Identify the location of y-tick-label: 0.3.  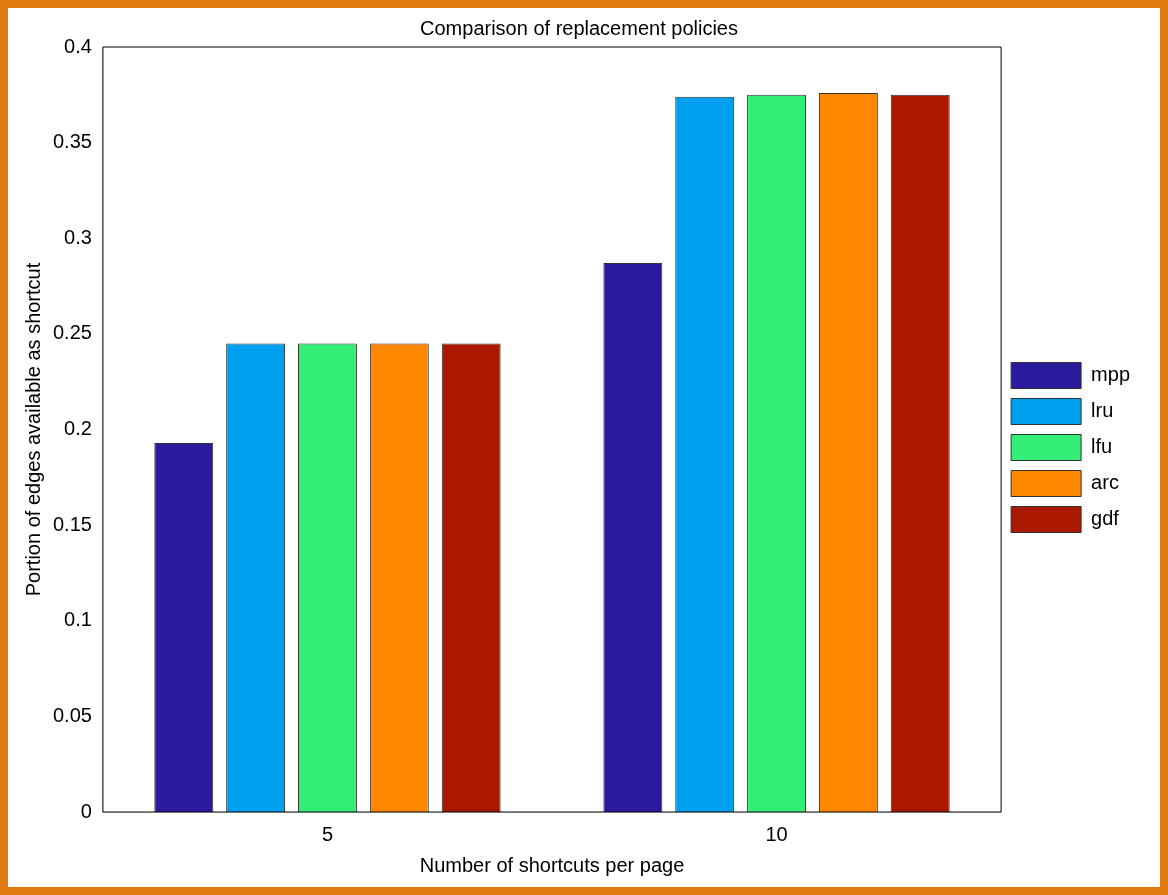
(78, 236).